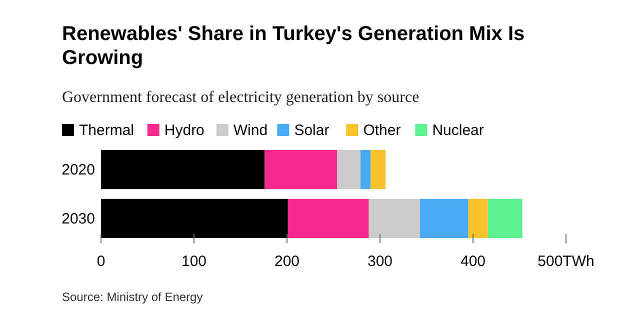 The image size is (624, 320). I want to click on x-tick-label: 300, so click(380, 261).